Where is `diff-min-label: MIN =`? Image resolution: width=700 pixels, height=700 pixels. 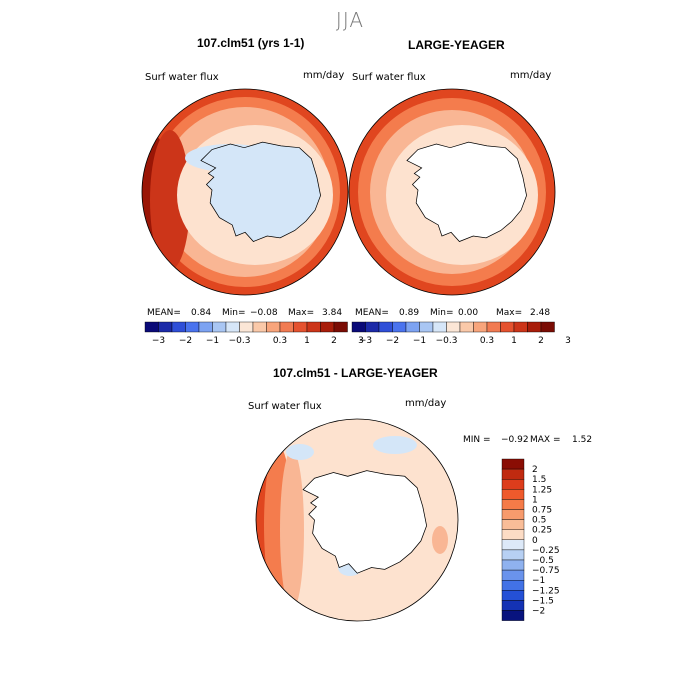
diff-min-label: MIN = is located at coordinates (477, 440).